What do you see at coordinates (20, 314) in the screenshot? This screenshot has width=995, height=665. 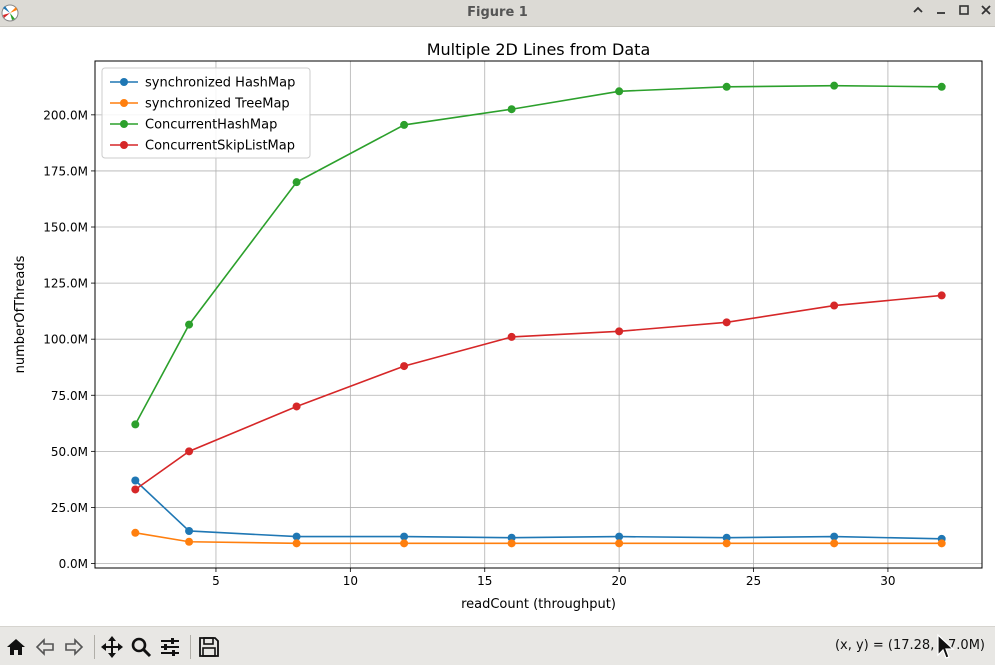 I see `y-axis-label: numberOfThreads` at bounding box center [20, 314].